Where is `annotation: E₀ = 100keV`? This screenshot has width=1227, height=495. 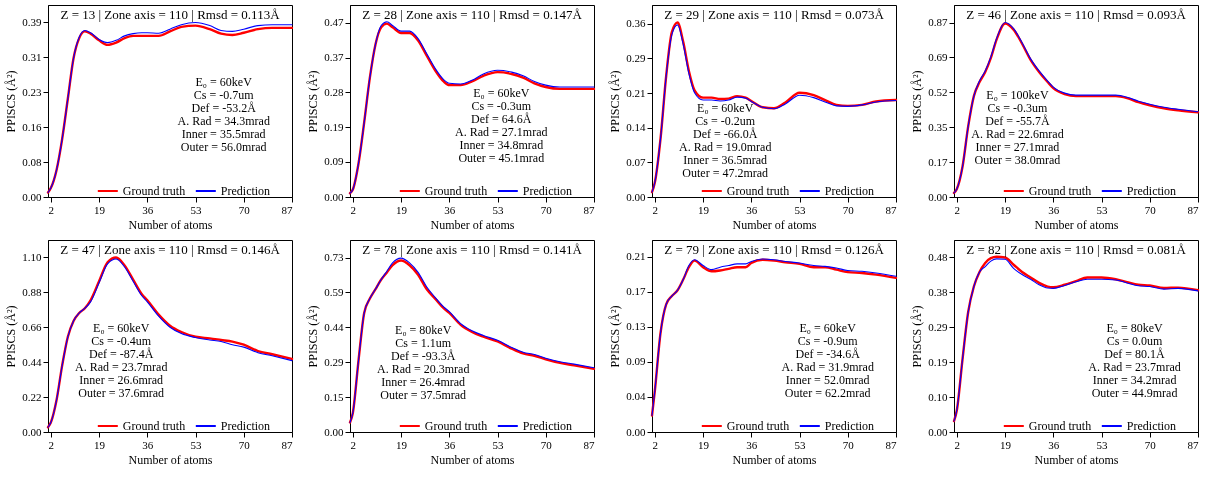
annotation: E₀ = 100keV is located at coordinates (1017, 95).